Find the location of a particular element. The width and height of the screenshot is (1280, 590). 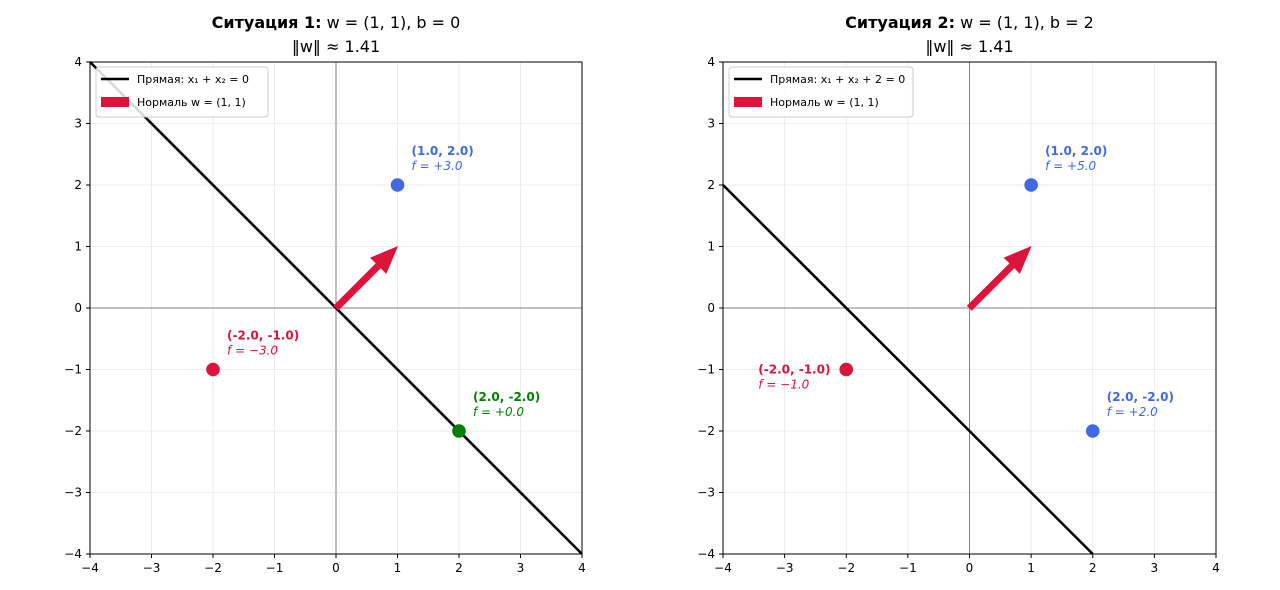

point-f-label: f = −3.0 is located at coordinates (252, 351).